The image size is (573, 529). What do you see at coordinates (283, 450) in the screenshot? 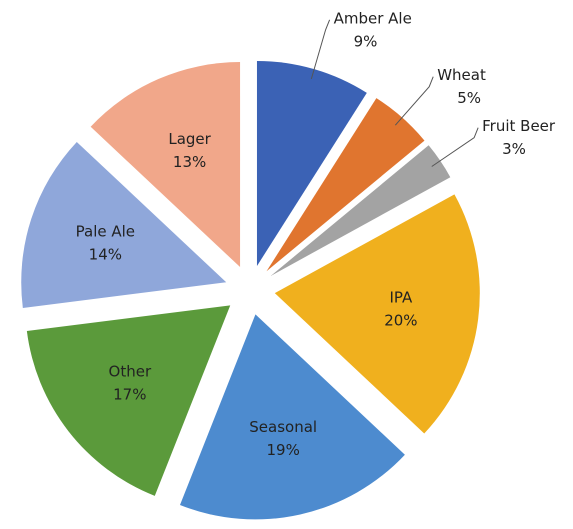
I see `slice-value-label: 19%` at bounding box center [283, 450].